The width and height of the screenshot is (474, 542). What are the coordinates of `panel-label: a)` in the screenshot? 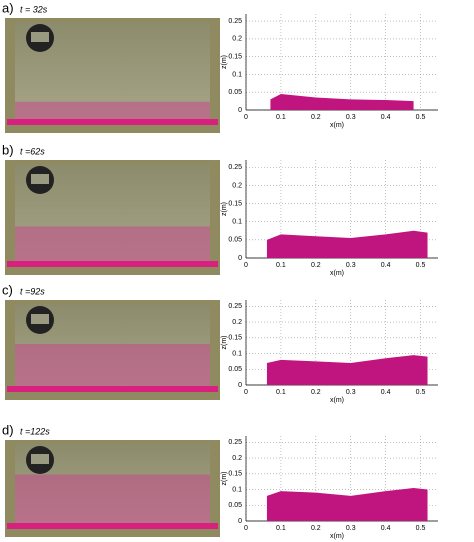 It's located at (8, 7).